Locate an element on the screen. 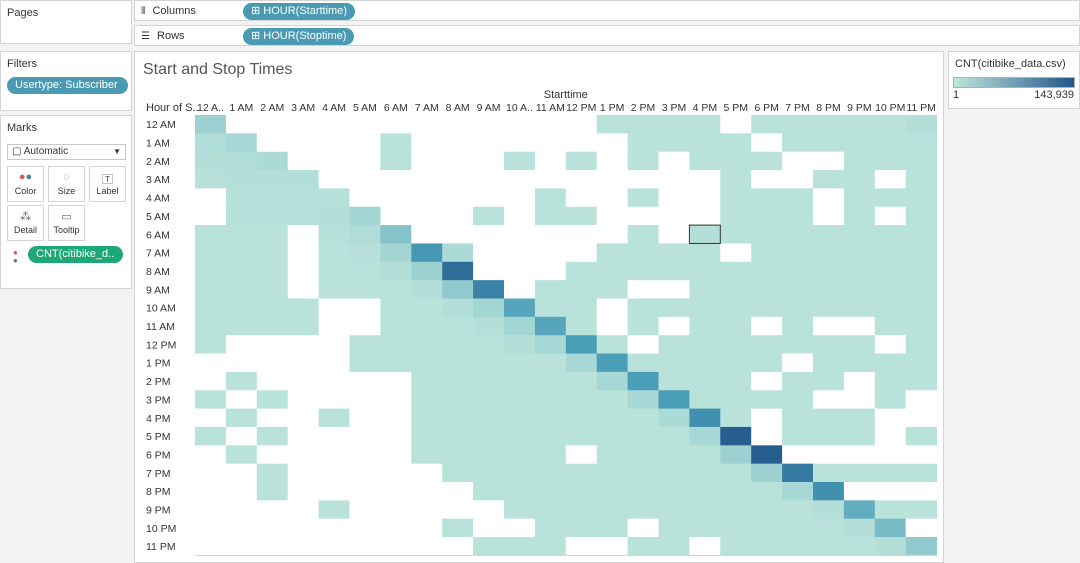 The image size is (1080, 563). tooltip-icon: ▭ is located at coordinates (66, 217).